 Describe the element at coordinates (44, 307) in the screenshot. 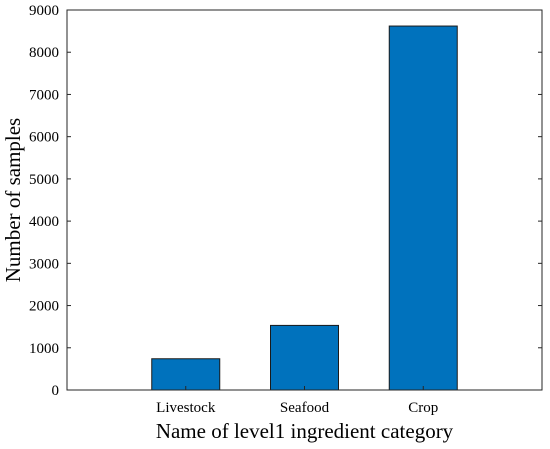

I see `y-tick-label: 2000` at that location.